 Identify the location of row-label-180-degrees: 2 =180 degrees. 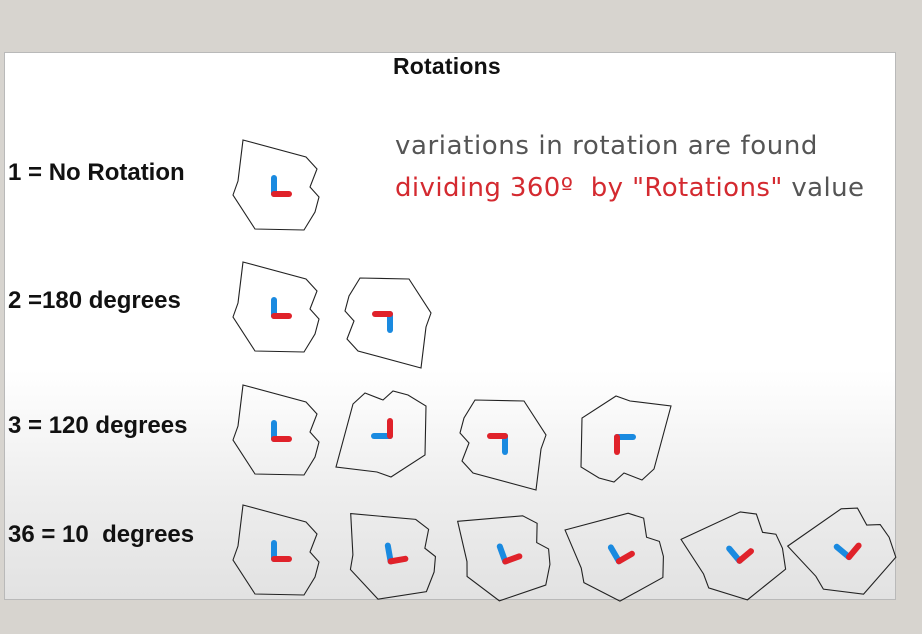
(94, 300).